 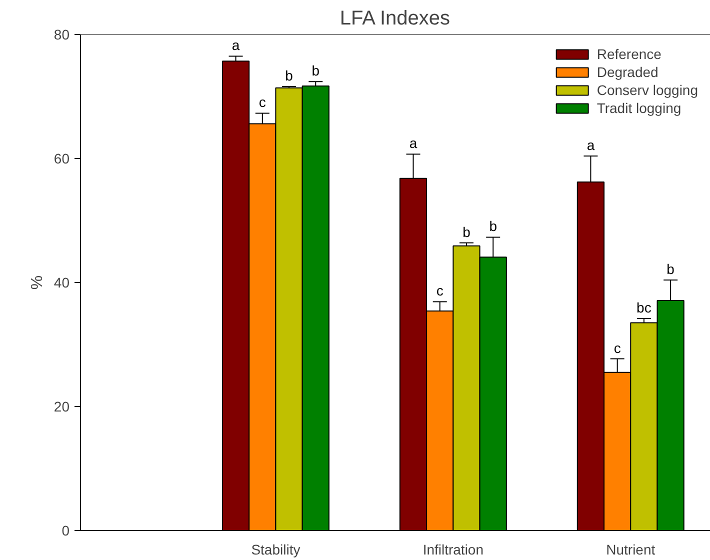 What do you see at coordinates (275, 550) in the screenshot?
I see `x-tick-label: Stability` at bounding box center [275, 550].